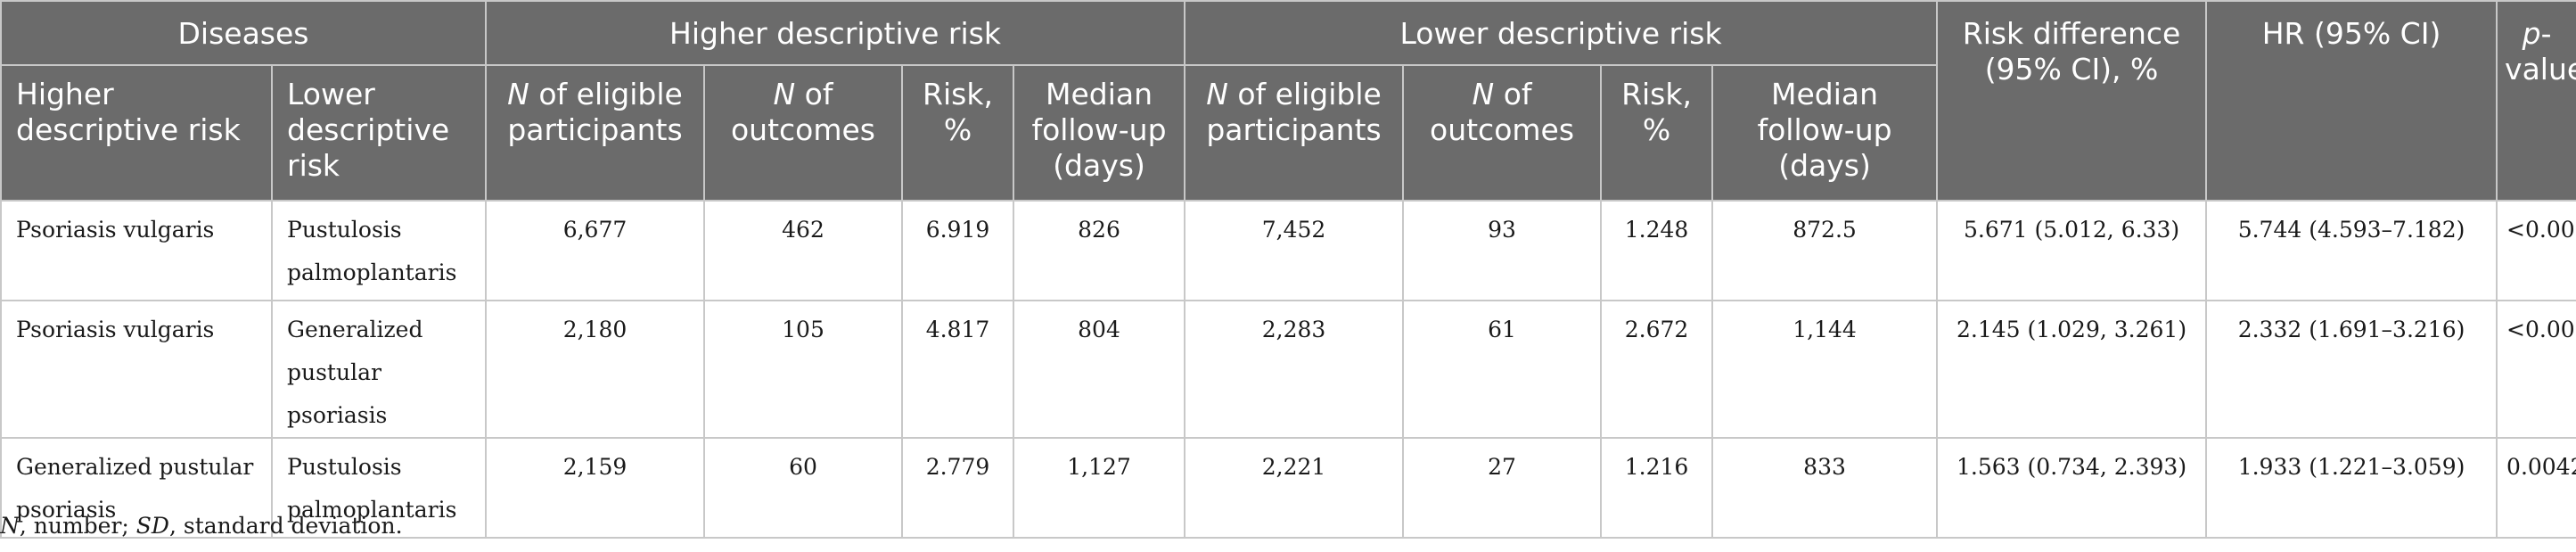  I want to click on footnote-n-text: , number;, so click(78, 526).